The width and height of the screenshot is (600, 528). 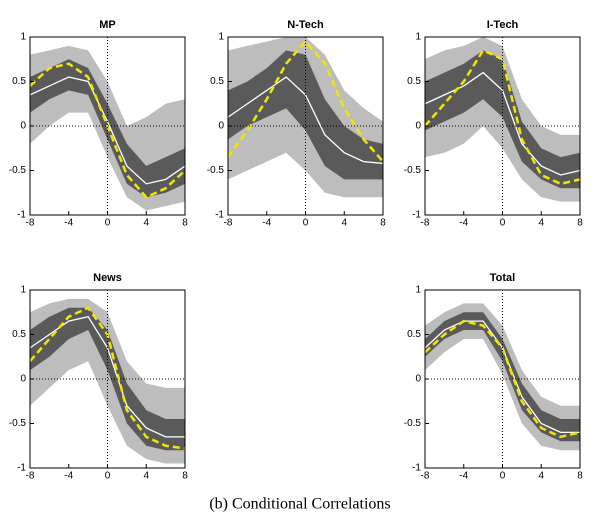 What do you see at coordinates (107, 25) in the screenshot?
I see `panel-title: MP` at bounding box center [107, 25].